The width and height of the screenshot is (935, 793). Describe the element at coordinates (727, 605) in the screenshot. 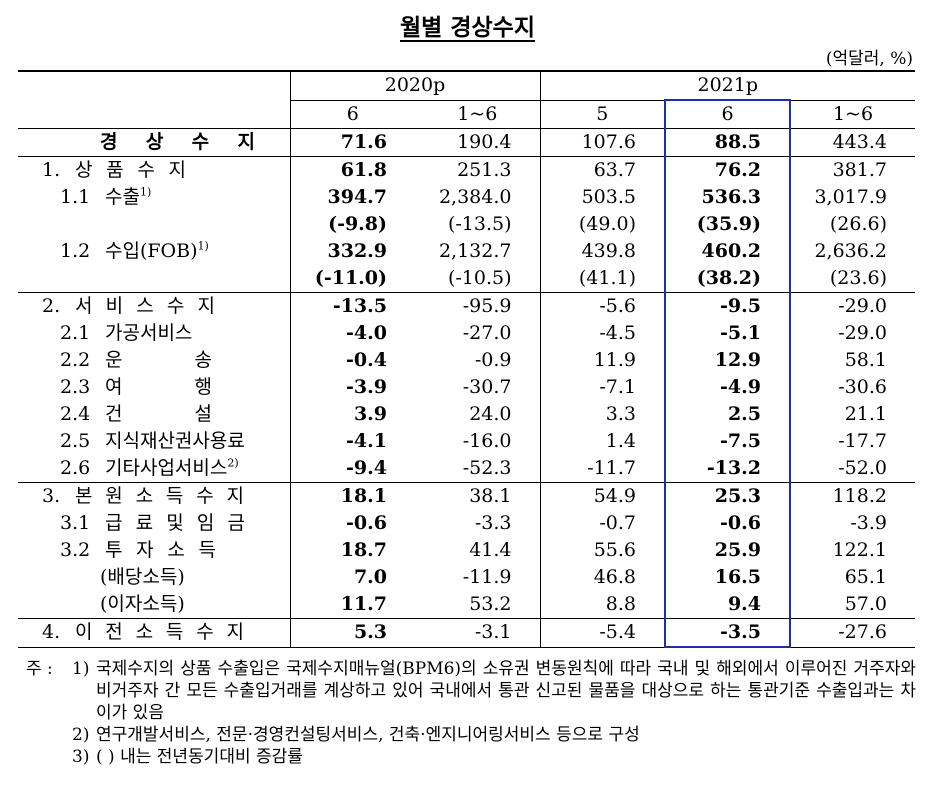

I see `cell-value: 9.4` at that location.